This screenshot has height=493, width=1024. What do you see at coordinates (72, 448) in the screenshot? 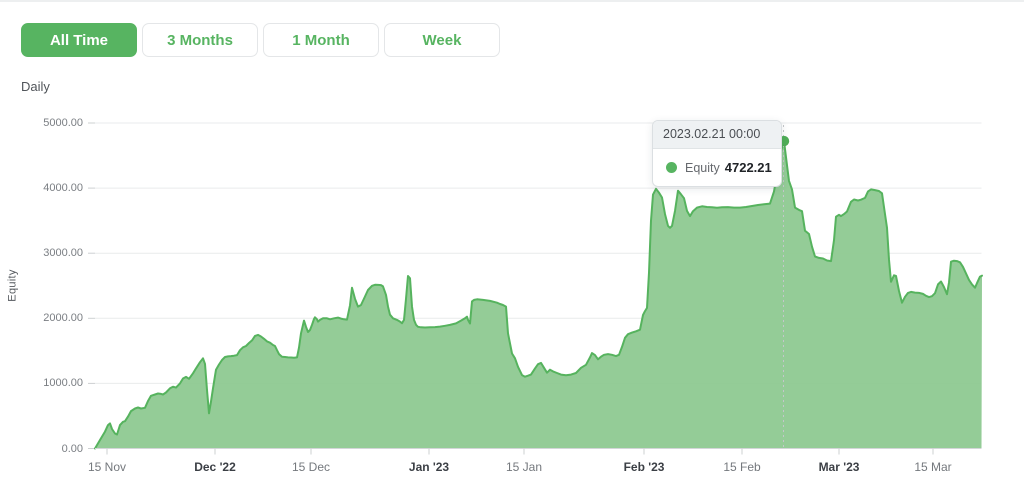
I see `y-axis-label: 0.00` at bounding box center [72, 448].